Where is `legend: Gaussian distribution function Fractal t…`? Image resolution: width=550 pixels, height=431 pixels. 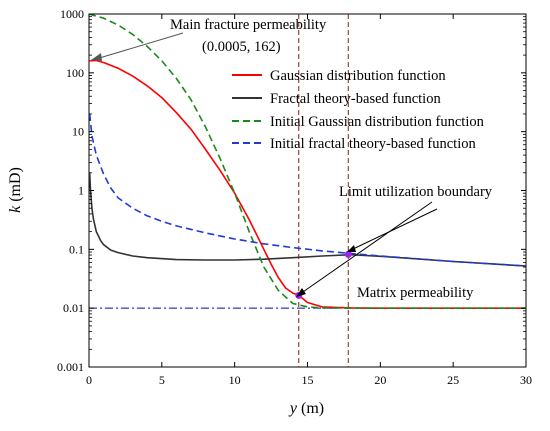
legend: Gaussian distribution function Fractal t… is located at coordinates (358, 110).